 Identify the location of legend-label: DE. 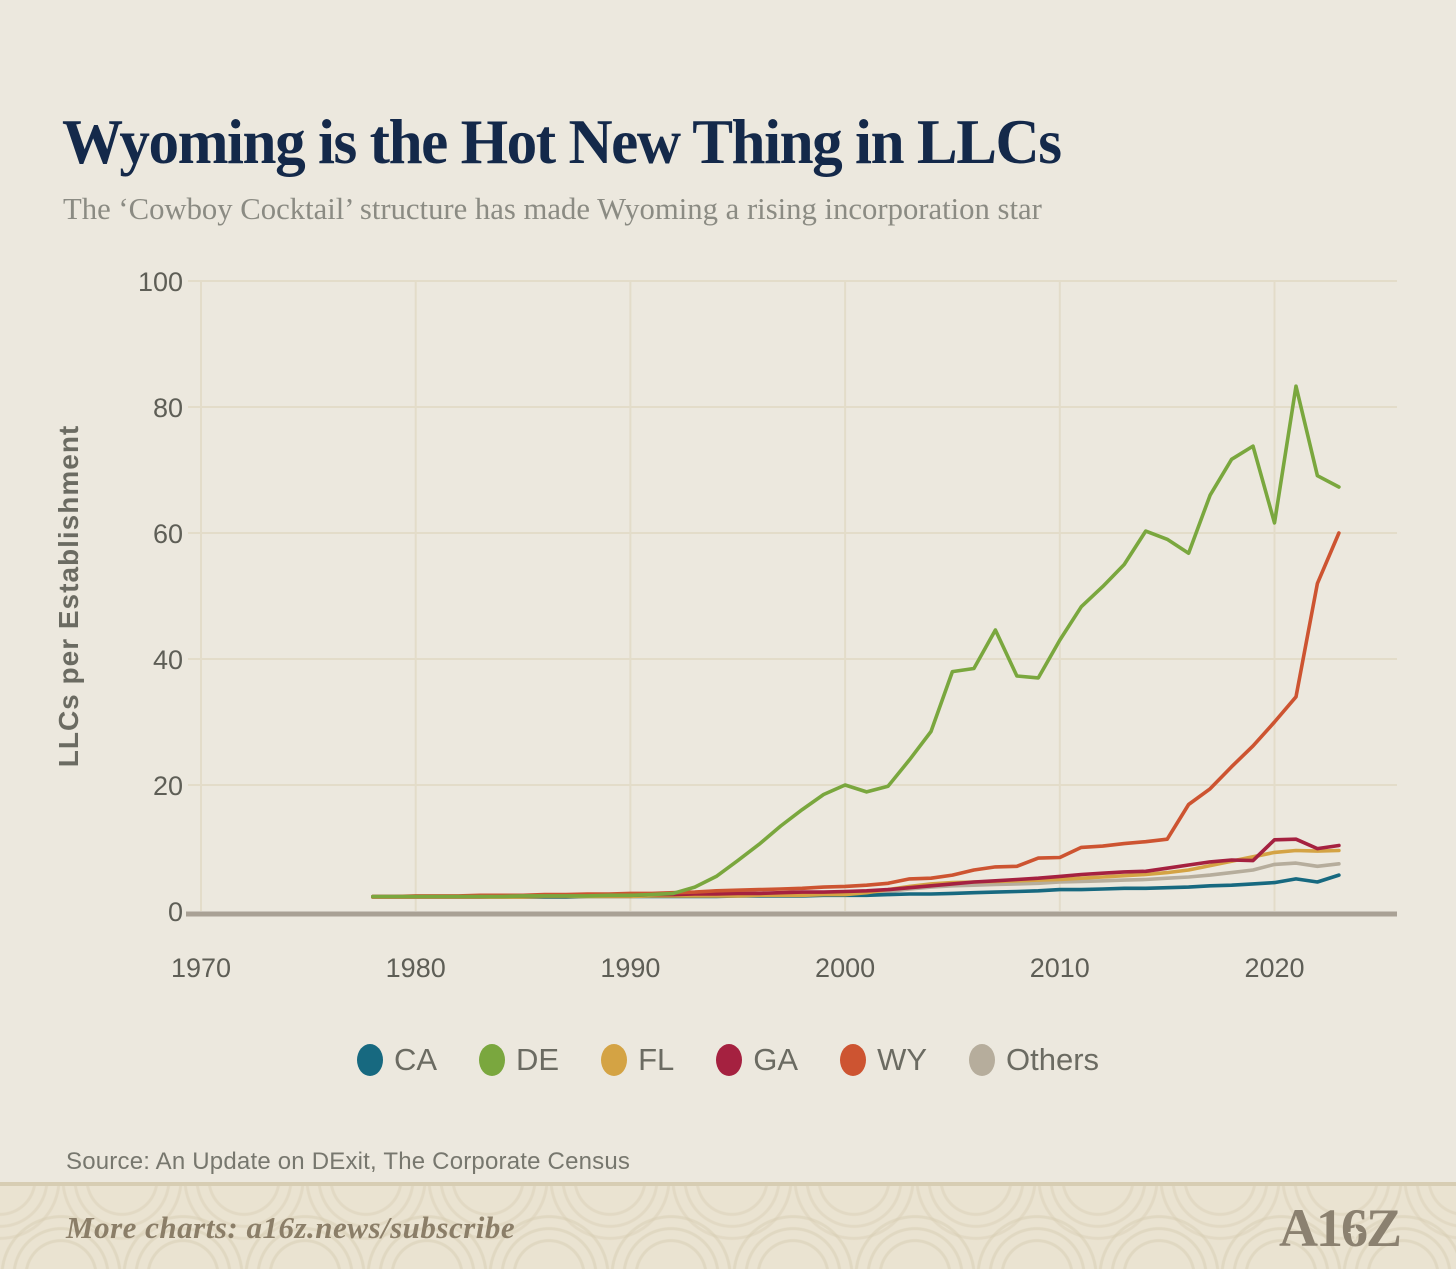
(538, 1059).